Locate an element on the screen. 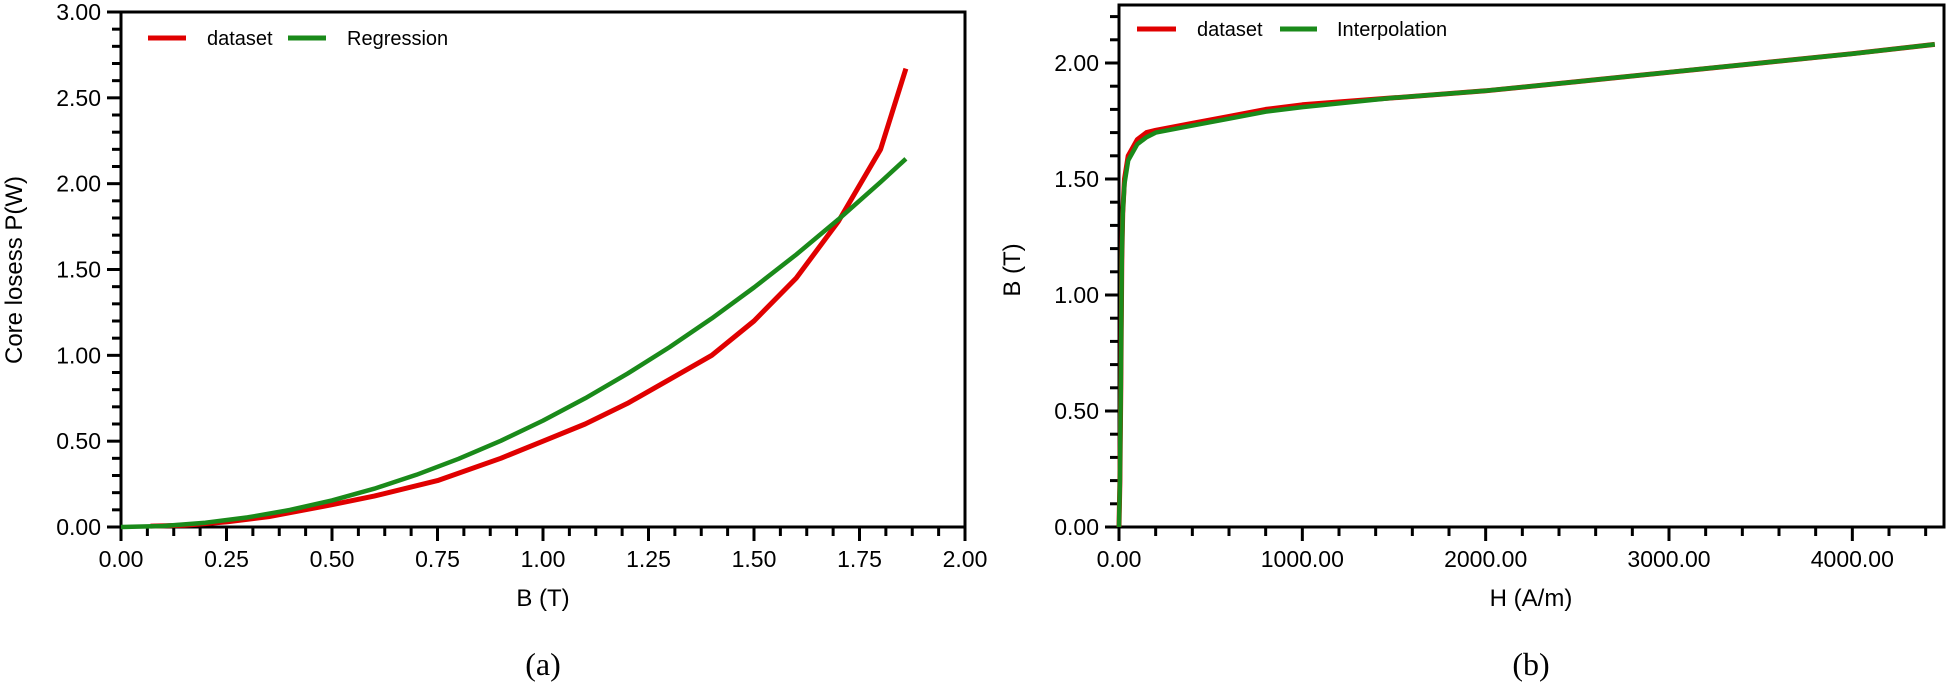 The height and width of the screenshot is (696, 1950). legend-label-interpolation: Interpolation is located at coordinates (1392, 30).